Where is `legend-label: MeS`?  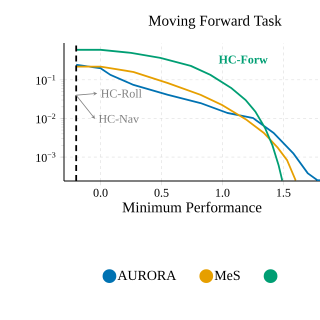 legend-label: MeS is located at coordinates (227, 275).